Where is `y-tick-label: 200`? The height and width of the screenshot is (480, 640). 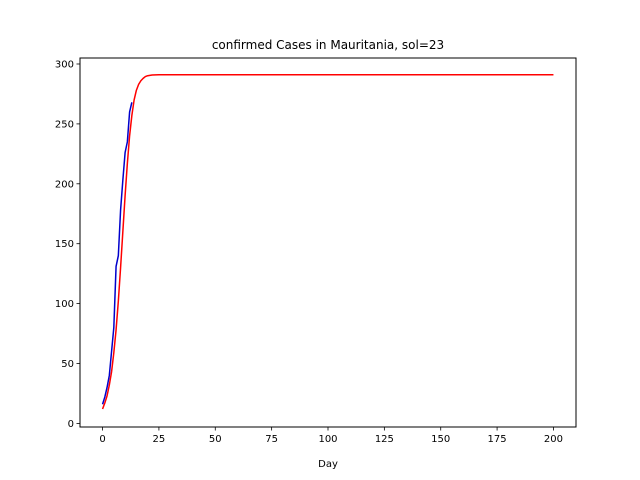
y-tick-label: 200 is located at coordinates (64, 184).